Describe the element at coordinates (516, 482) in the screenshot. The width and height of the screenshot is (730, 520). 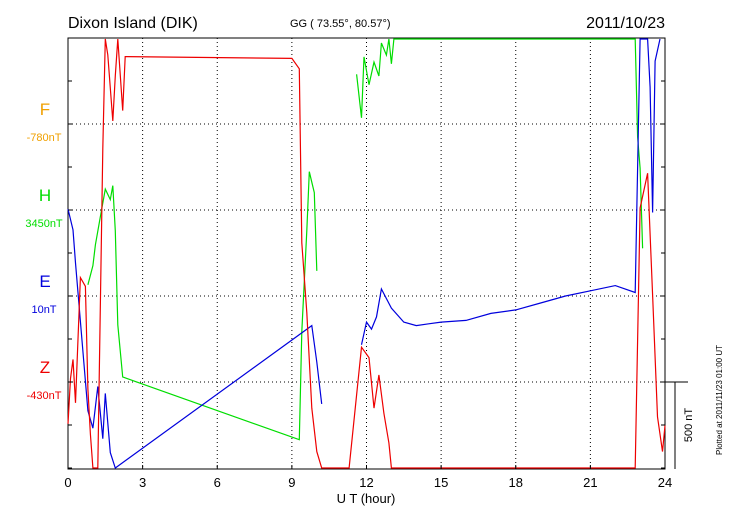
I see `x-tick-label-18: 18` at that location.